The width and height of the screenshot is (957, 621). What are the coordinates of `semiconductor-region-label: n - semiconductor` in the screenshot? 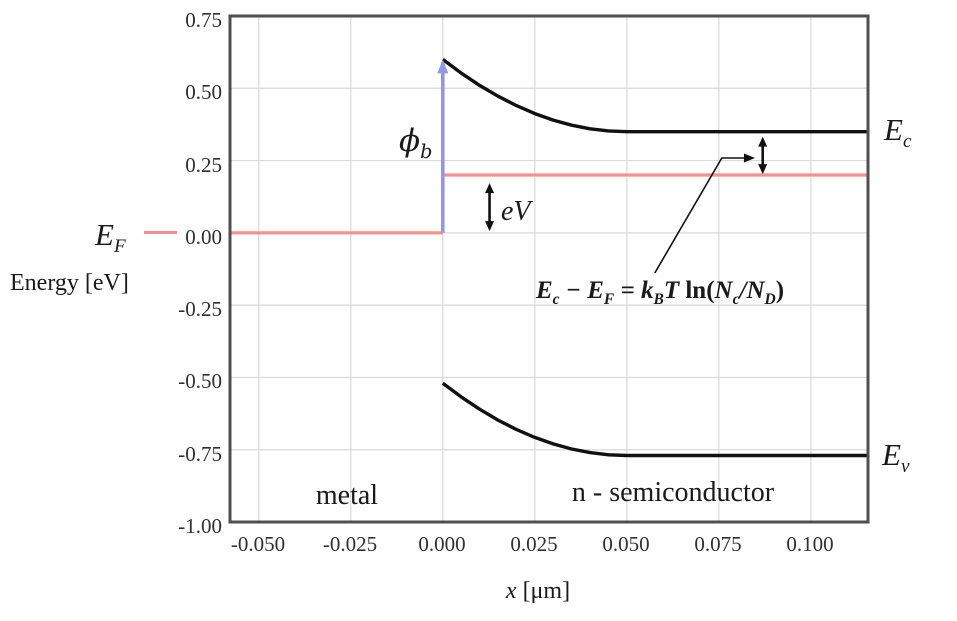 It's located at (673, 492).